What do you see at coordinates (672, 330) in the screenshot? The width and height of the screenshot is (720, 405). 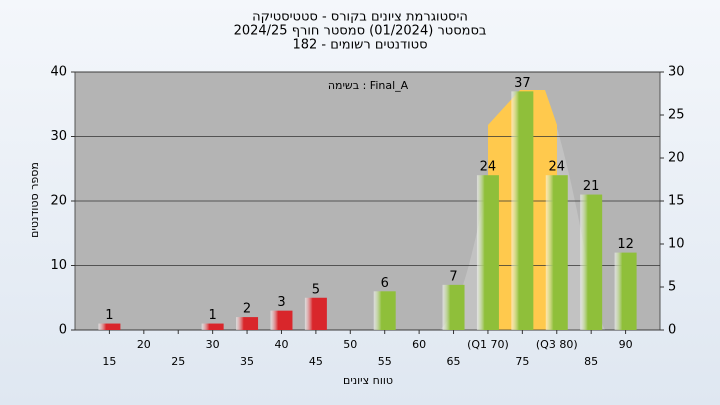 I see `y2-tick-label: 0` at bounding box center [672, 330].